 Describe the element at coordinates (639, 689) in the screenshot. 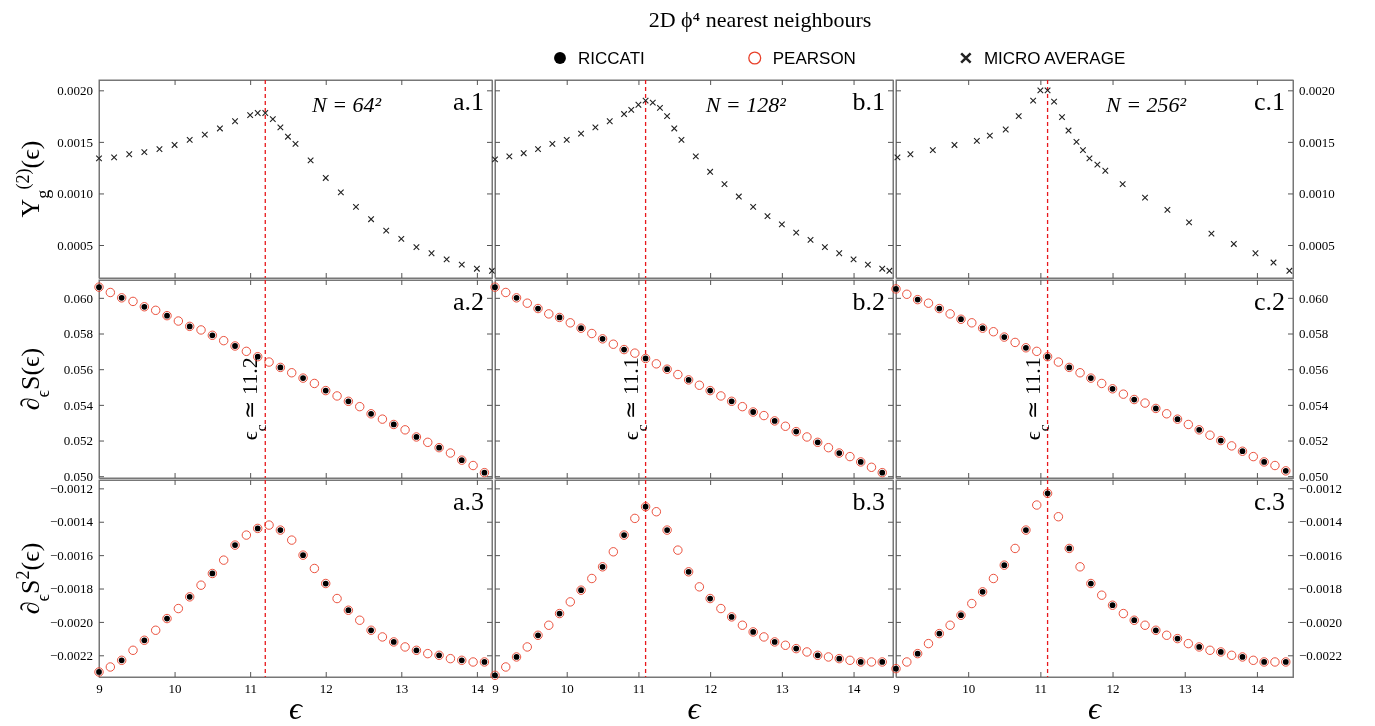

I see `x-tick-label: 11` at that location.